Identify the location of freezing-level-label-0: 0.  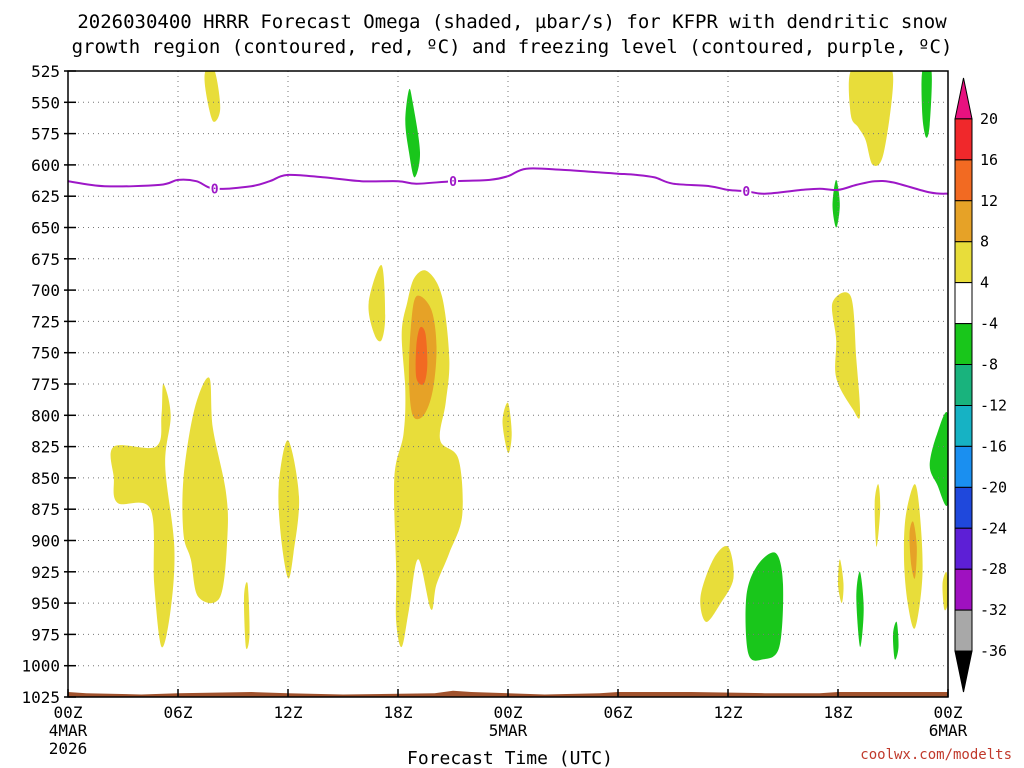
(215, 190).